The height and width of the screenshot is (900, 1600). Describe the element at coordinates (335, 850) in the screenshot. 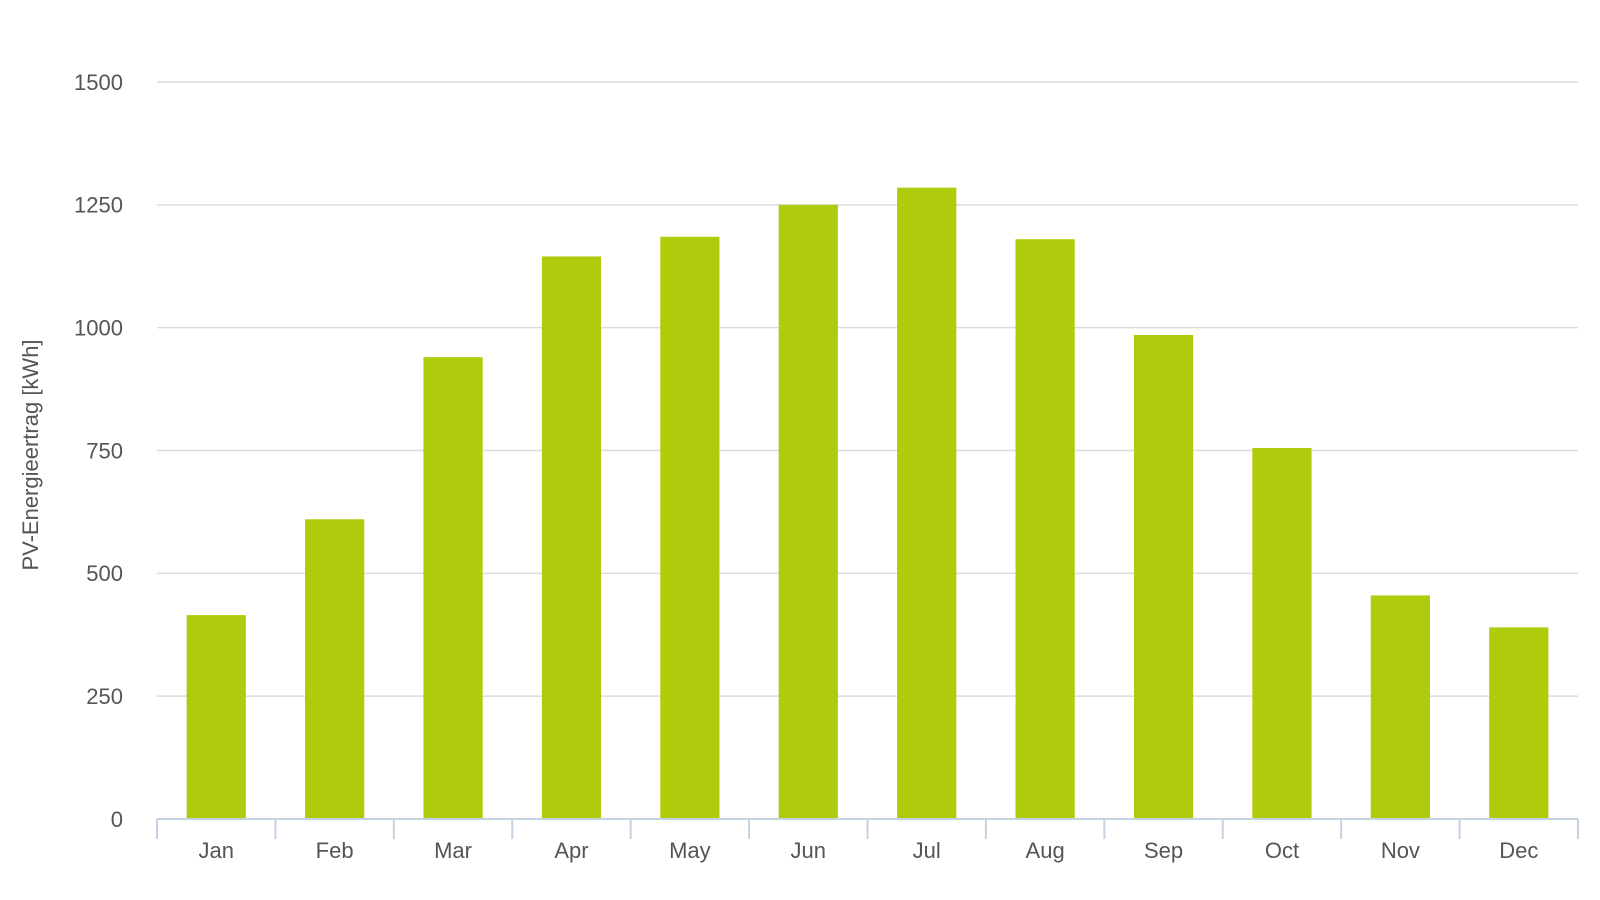

I see `x-tick-label: Feb` at that location.